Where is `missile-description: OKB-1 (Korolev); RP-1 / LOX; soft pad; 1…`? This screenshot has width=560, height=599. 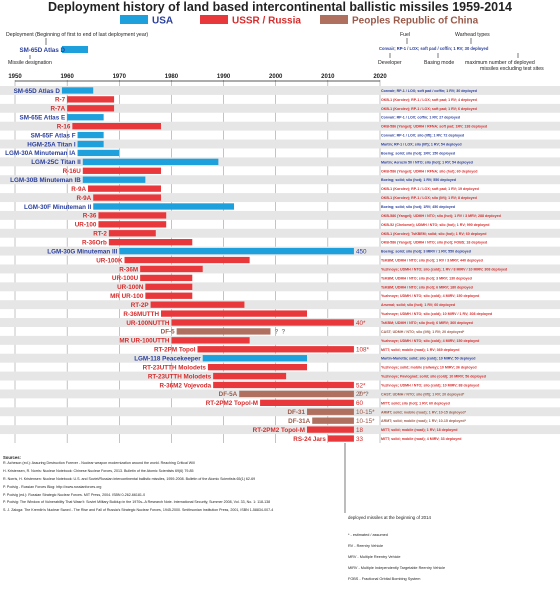 missile-description: OKB-1 (Korolev); RP-1 / LOX; soft pad; 1… is located at coordinates (429, 100).